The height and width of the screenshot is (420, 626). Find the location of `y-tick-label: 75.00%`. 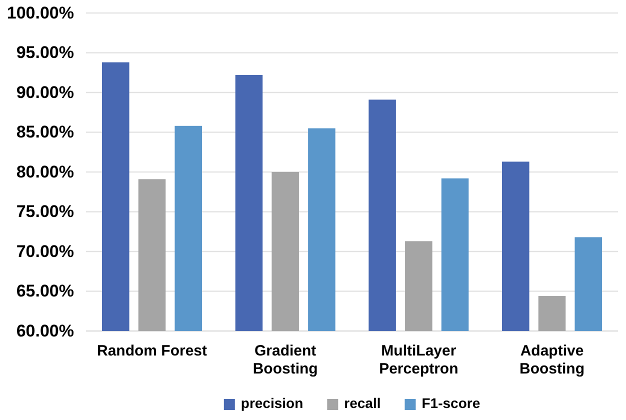

y-tick-label: 75.00% is located at coordinates (45, 212).